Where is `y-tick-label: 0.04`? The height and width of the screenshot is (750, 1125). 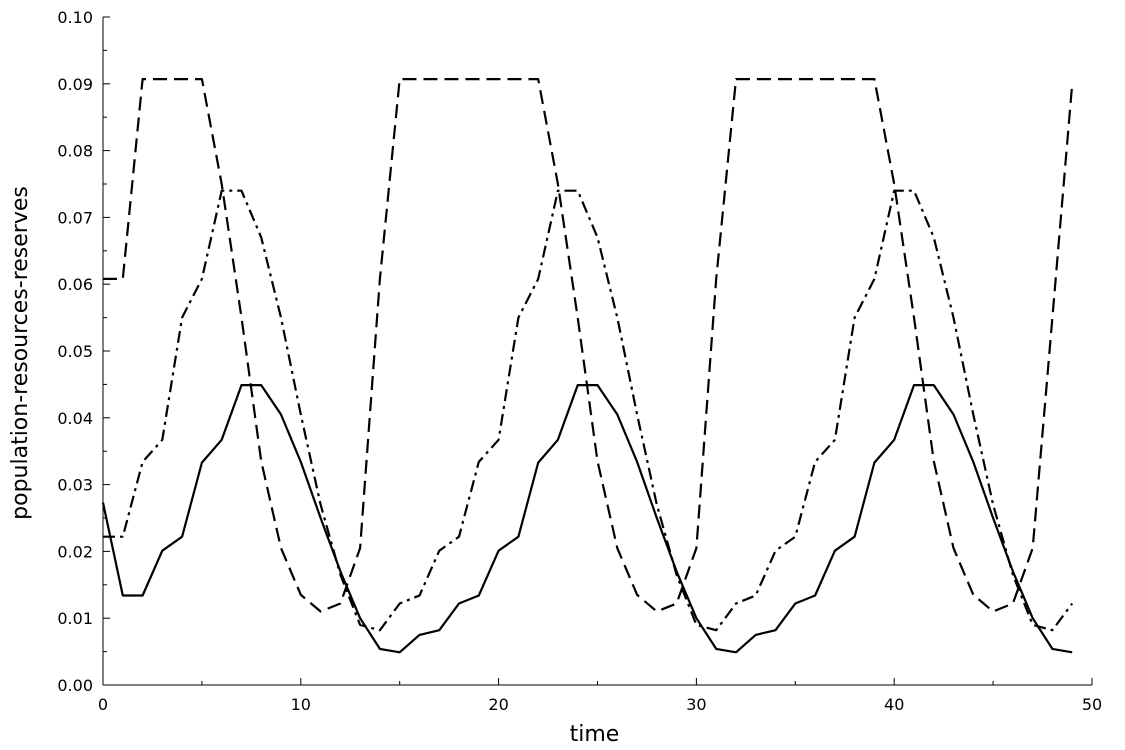
y-tick-label: 0.04 is located at coordinates (75, 418).